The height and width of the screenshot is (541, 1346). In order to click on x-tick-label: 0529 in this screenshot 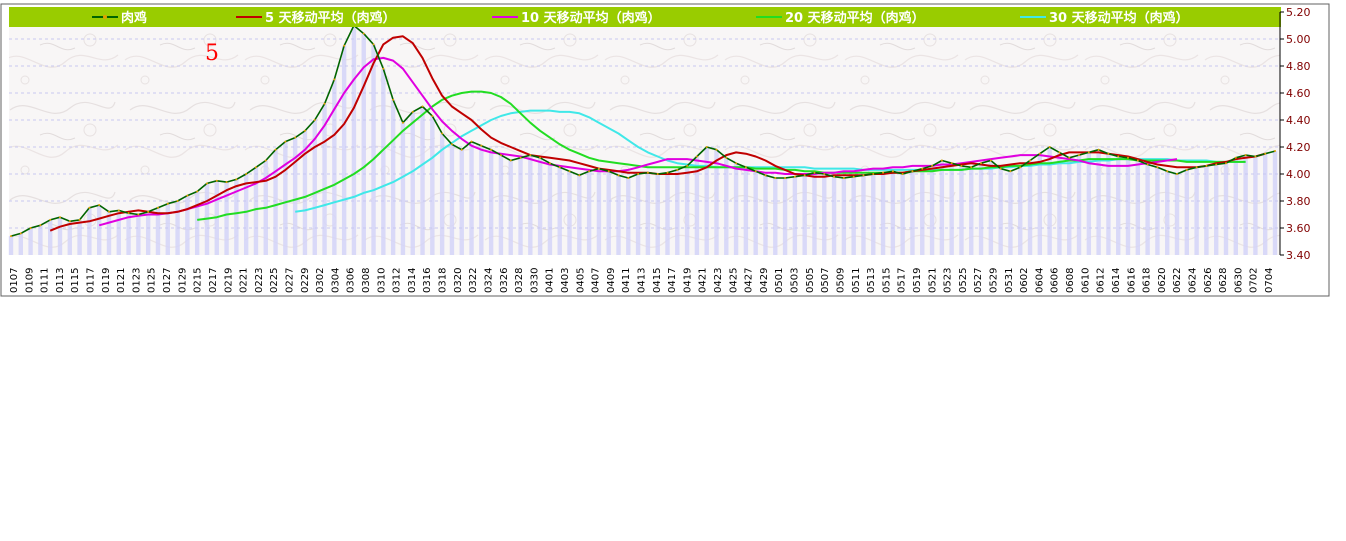, I will do `click(994, 280)`.